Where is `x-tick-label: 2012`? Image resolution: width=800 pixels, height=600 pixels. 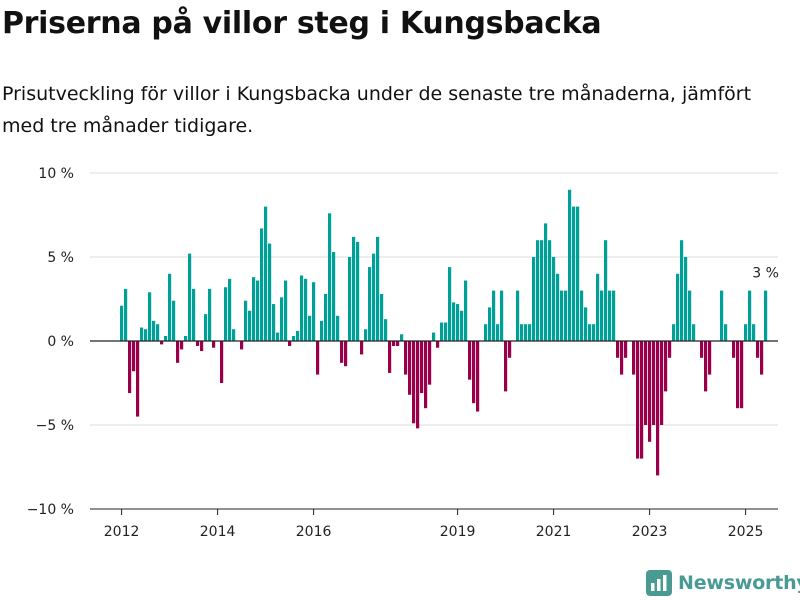 x-tick-label: 2012 is located at coordinates (122, 532).